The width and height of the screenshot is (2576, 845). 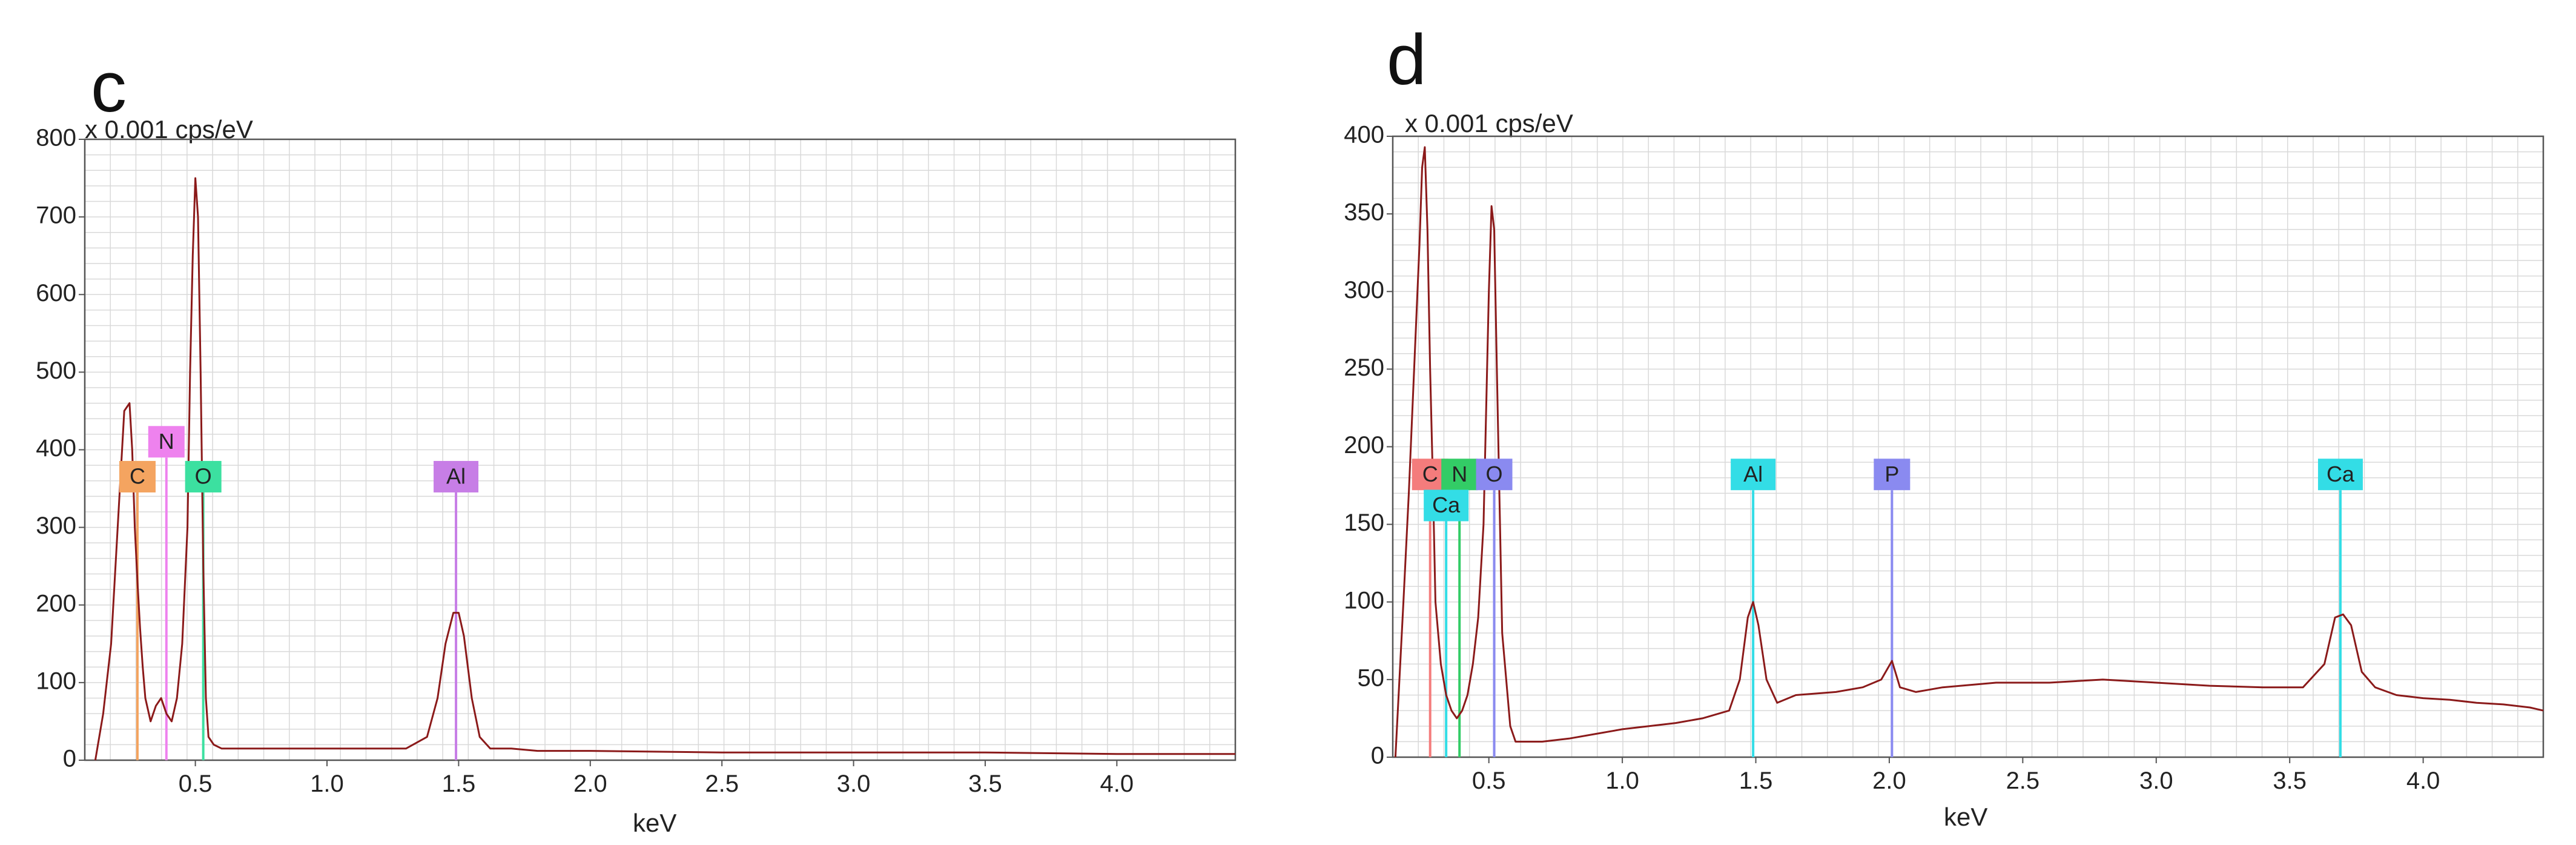 What do you see at coordinates (56, 293) in the screenshot?
I see `y-tick-label: 600` at bounding box center [56, 293].